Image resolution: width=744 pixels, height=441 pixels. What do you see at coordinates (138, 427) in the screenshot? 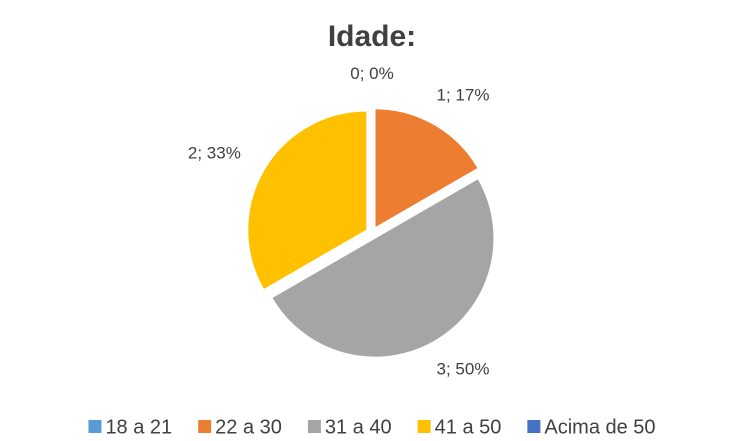
I see `legend-label: 18 a 21` at bounding box center [138, 427].